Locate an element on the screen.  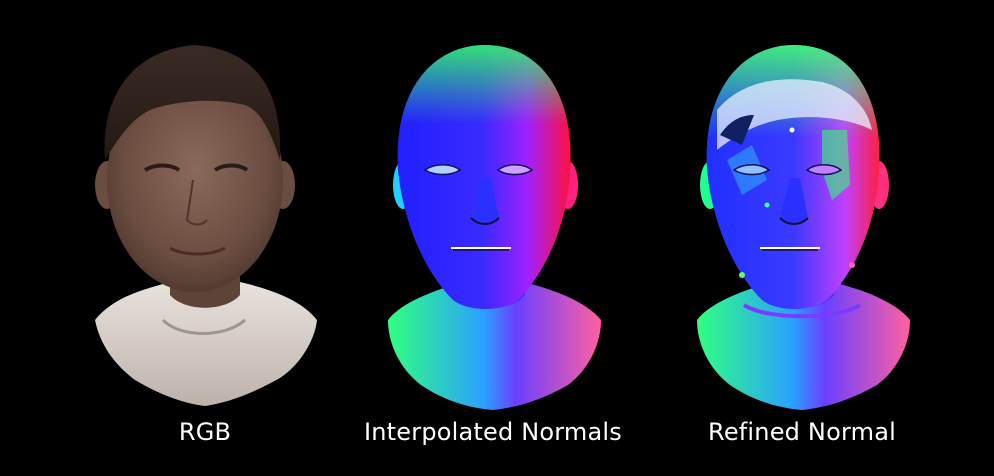
rgb-caption: RGB is located at coordinates (205, 432).